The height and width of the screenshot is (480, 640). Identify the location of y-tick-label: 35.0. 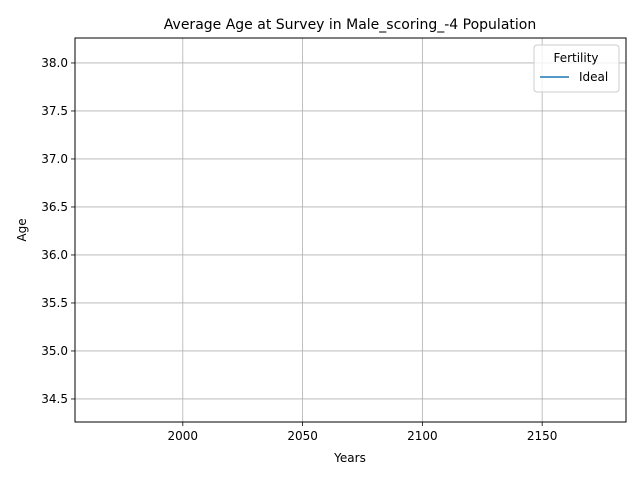
(54, 351).